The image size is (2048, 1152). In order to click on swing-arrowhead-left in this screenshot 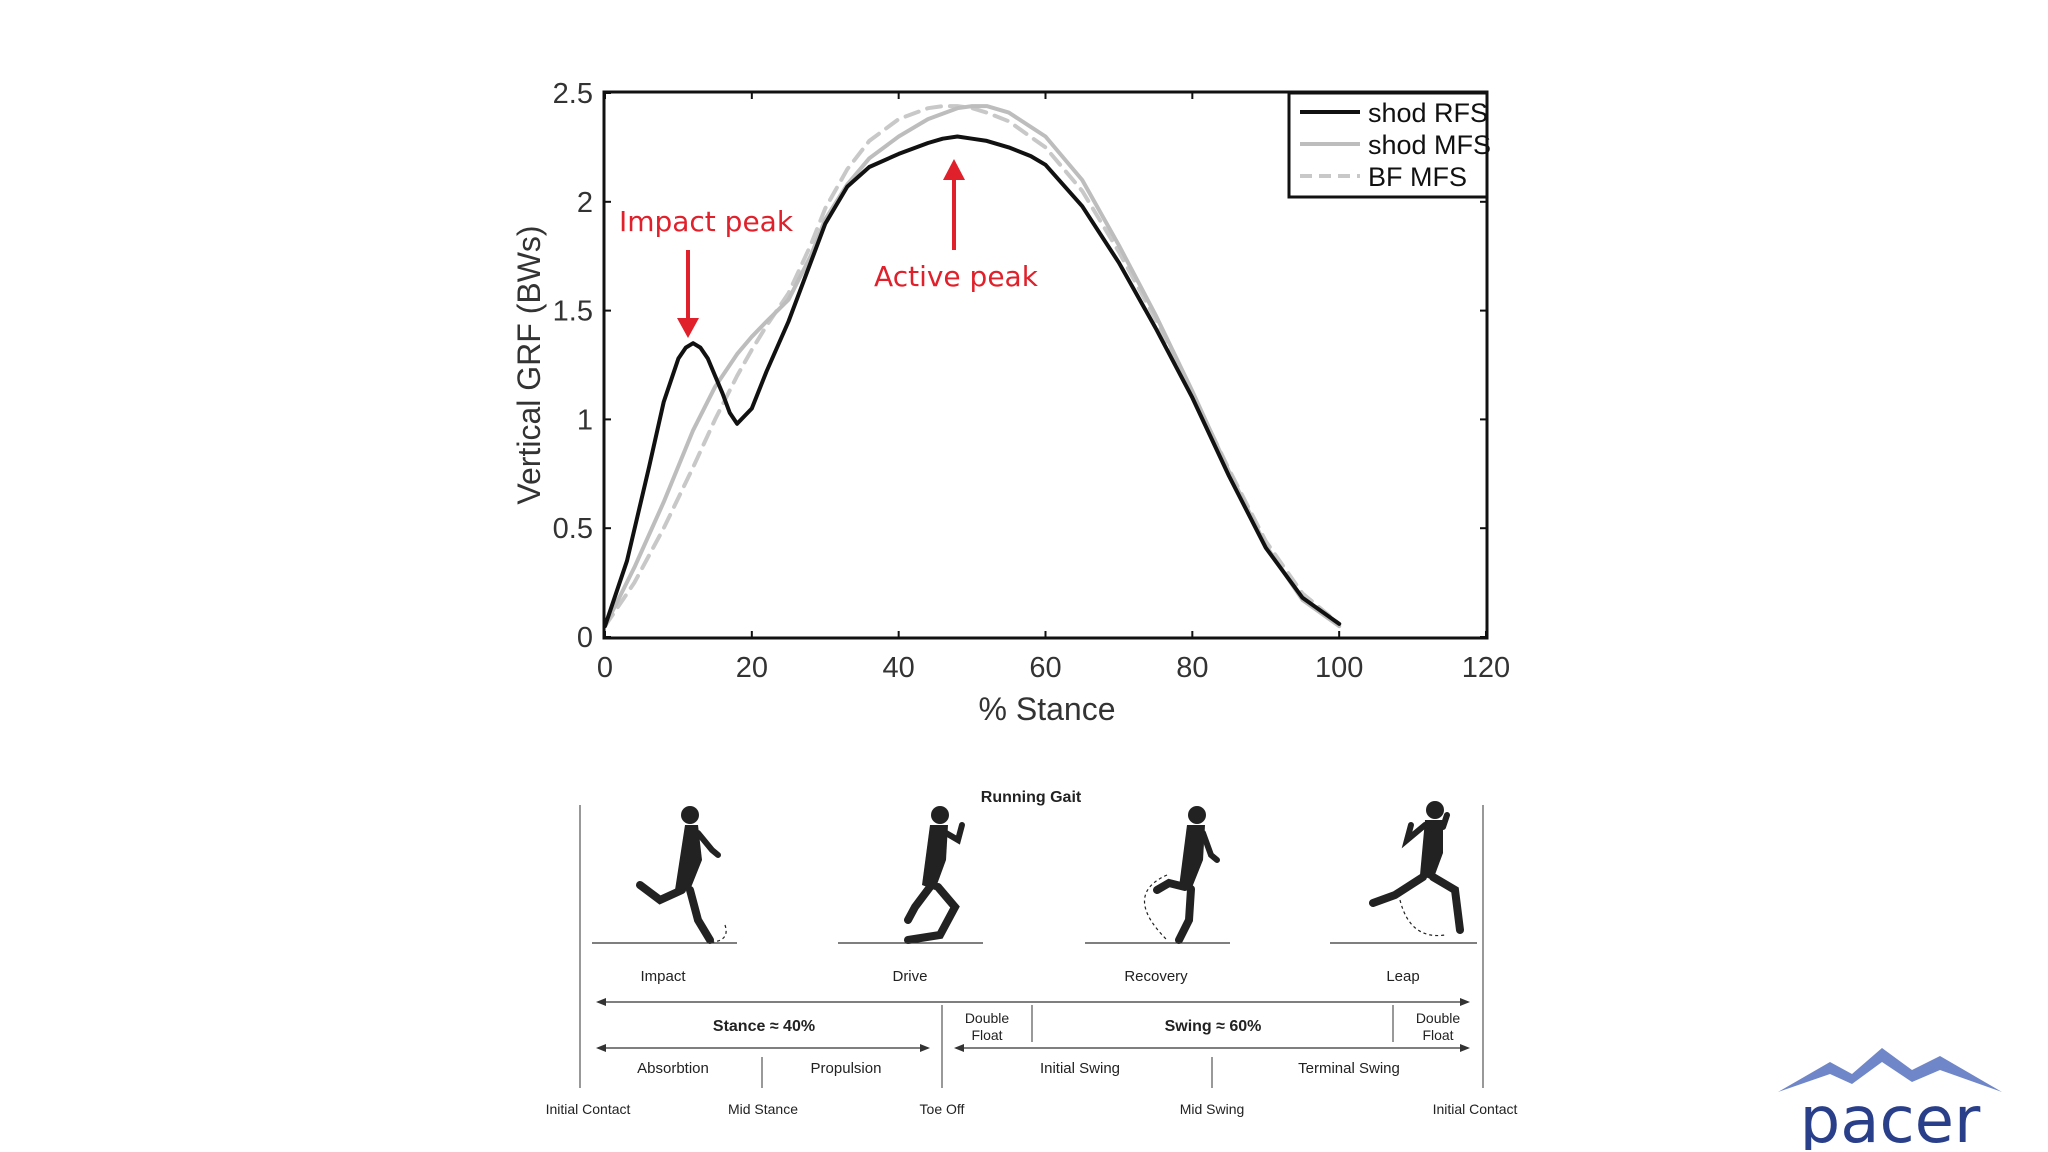, I will do `click(959, 1048)`.